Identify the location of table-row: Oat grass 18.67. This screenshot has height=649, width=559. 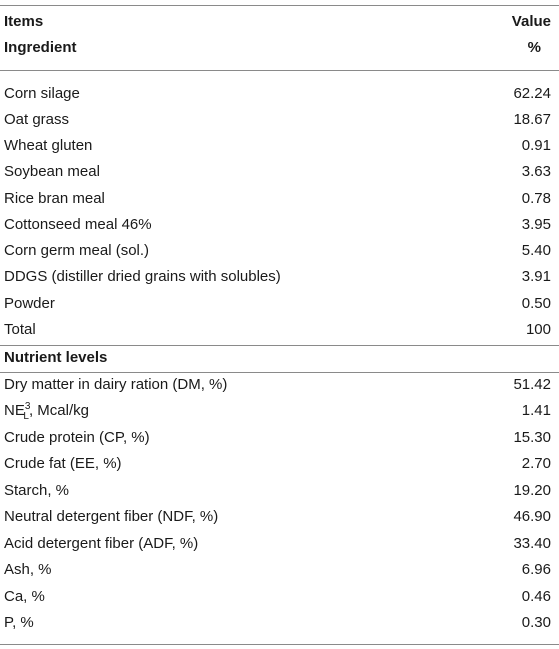
(279, 120).